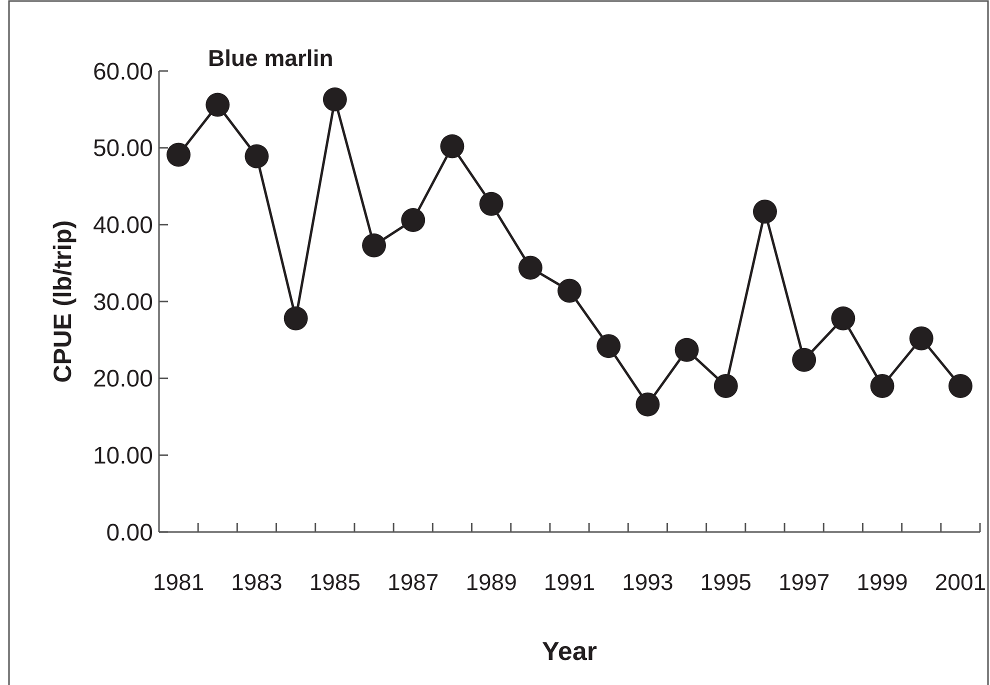  Describe the element at coordinates (122, 302) in the screenshot. I see `y-tick-label: 30.00` at that location.